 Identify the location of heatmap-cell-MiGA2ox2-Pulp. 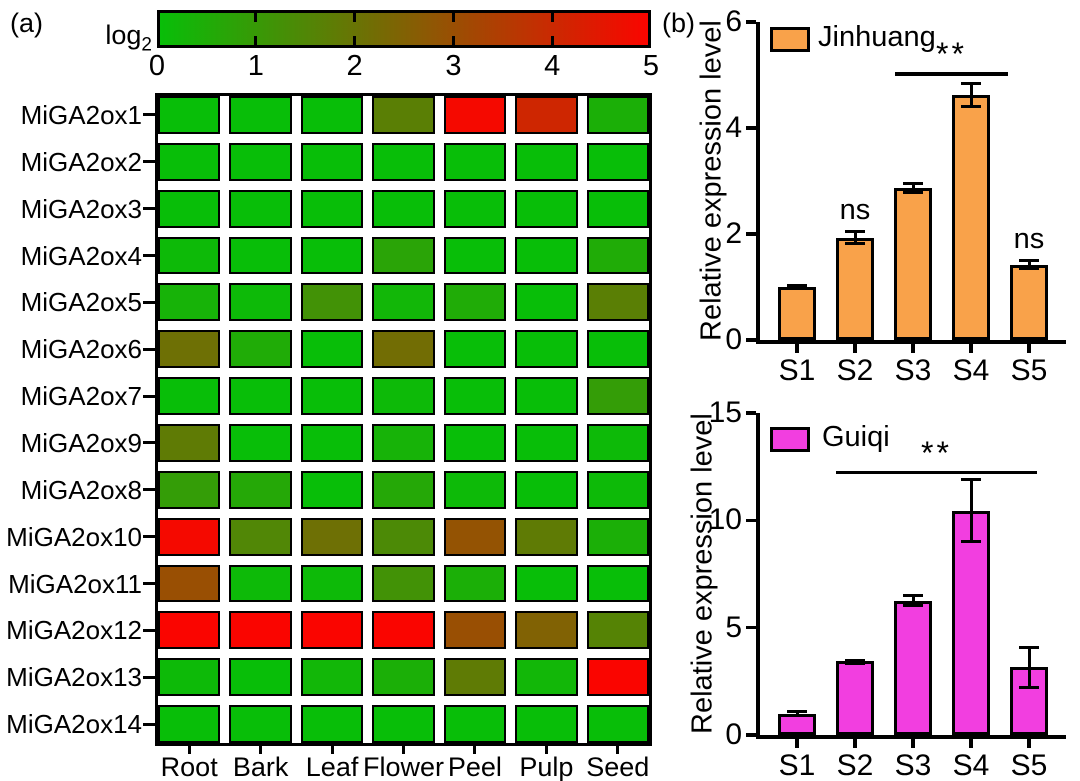
(546, 161).